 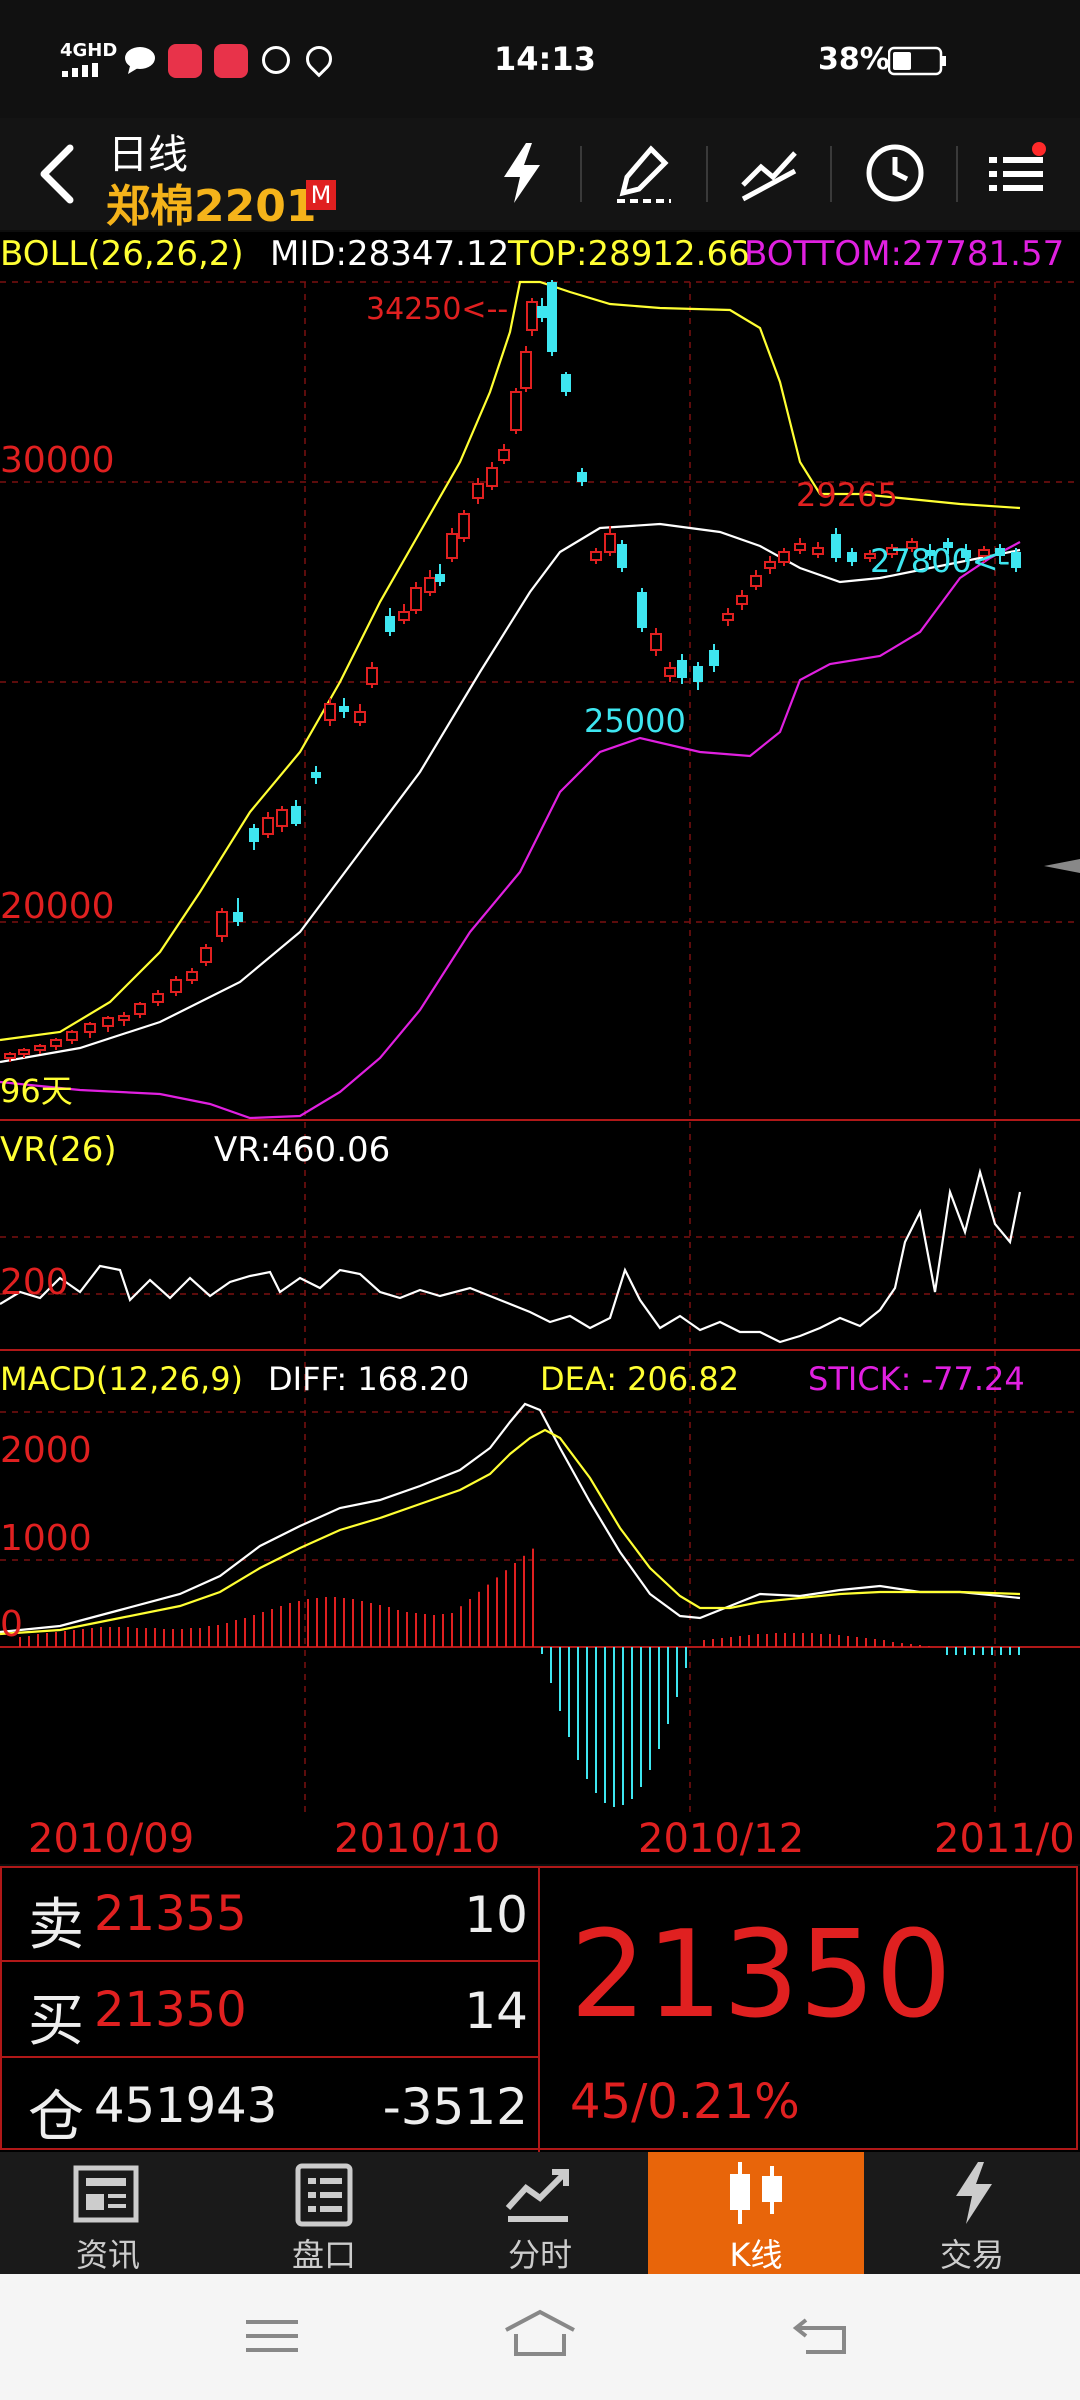 What do you see at coordinates (539, 2255) in the screenshot?
I see `tab-label: 分时` at bounding box center [539, 2255].